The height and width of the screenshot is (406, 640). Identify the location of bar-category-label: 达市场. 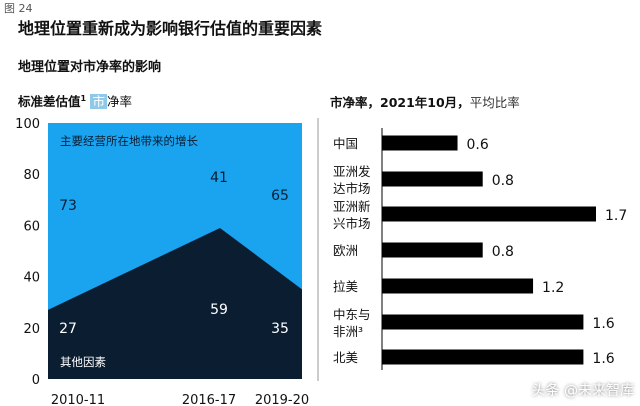
(352, 188).